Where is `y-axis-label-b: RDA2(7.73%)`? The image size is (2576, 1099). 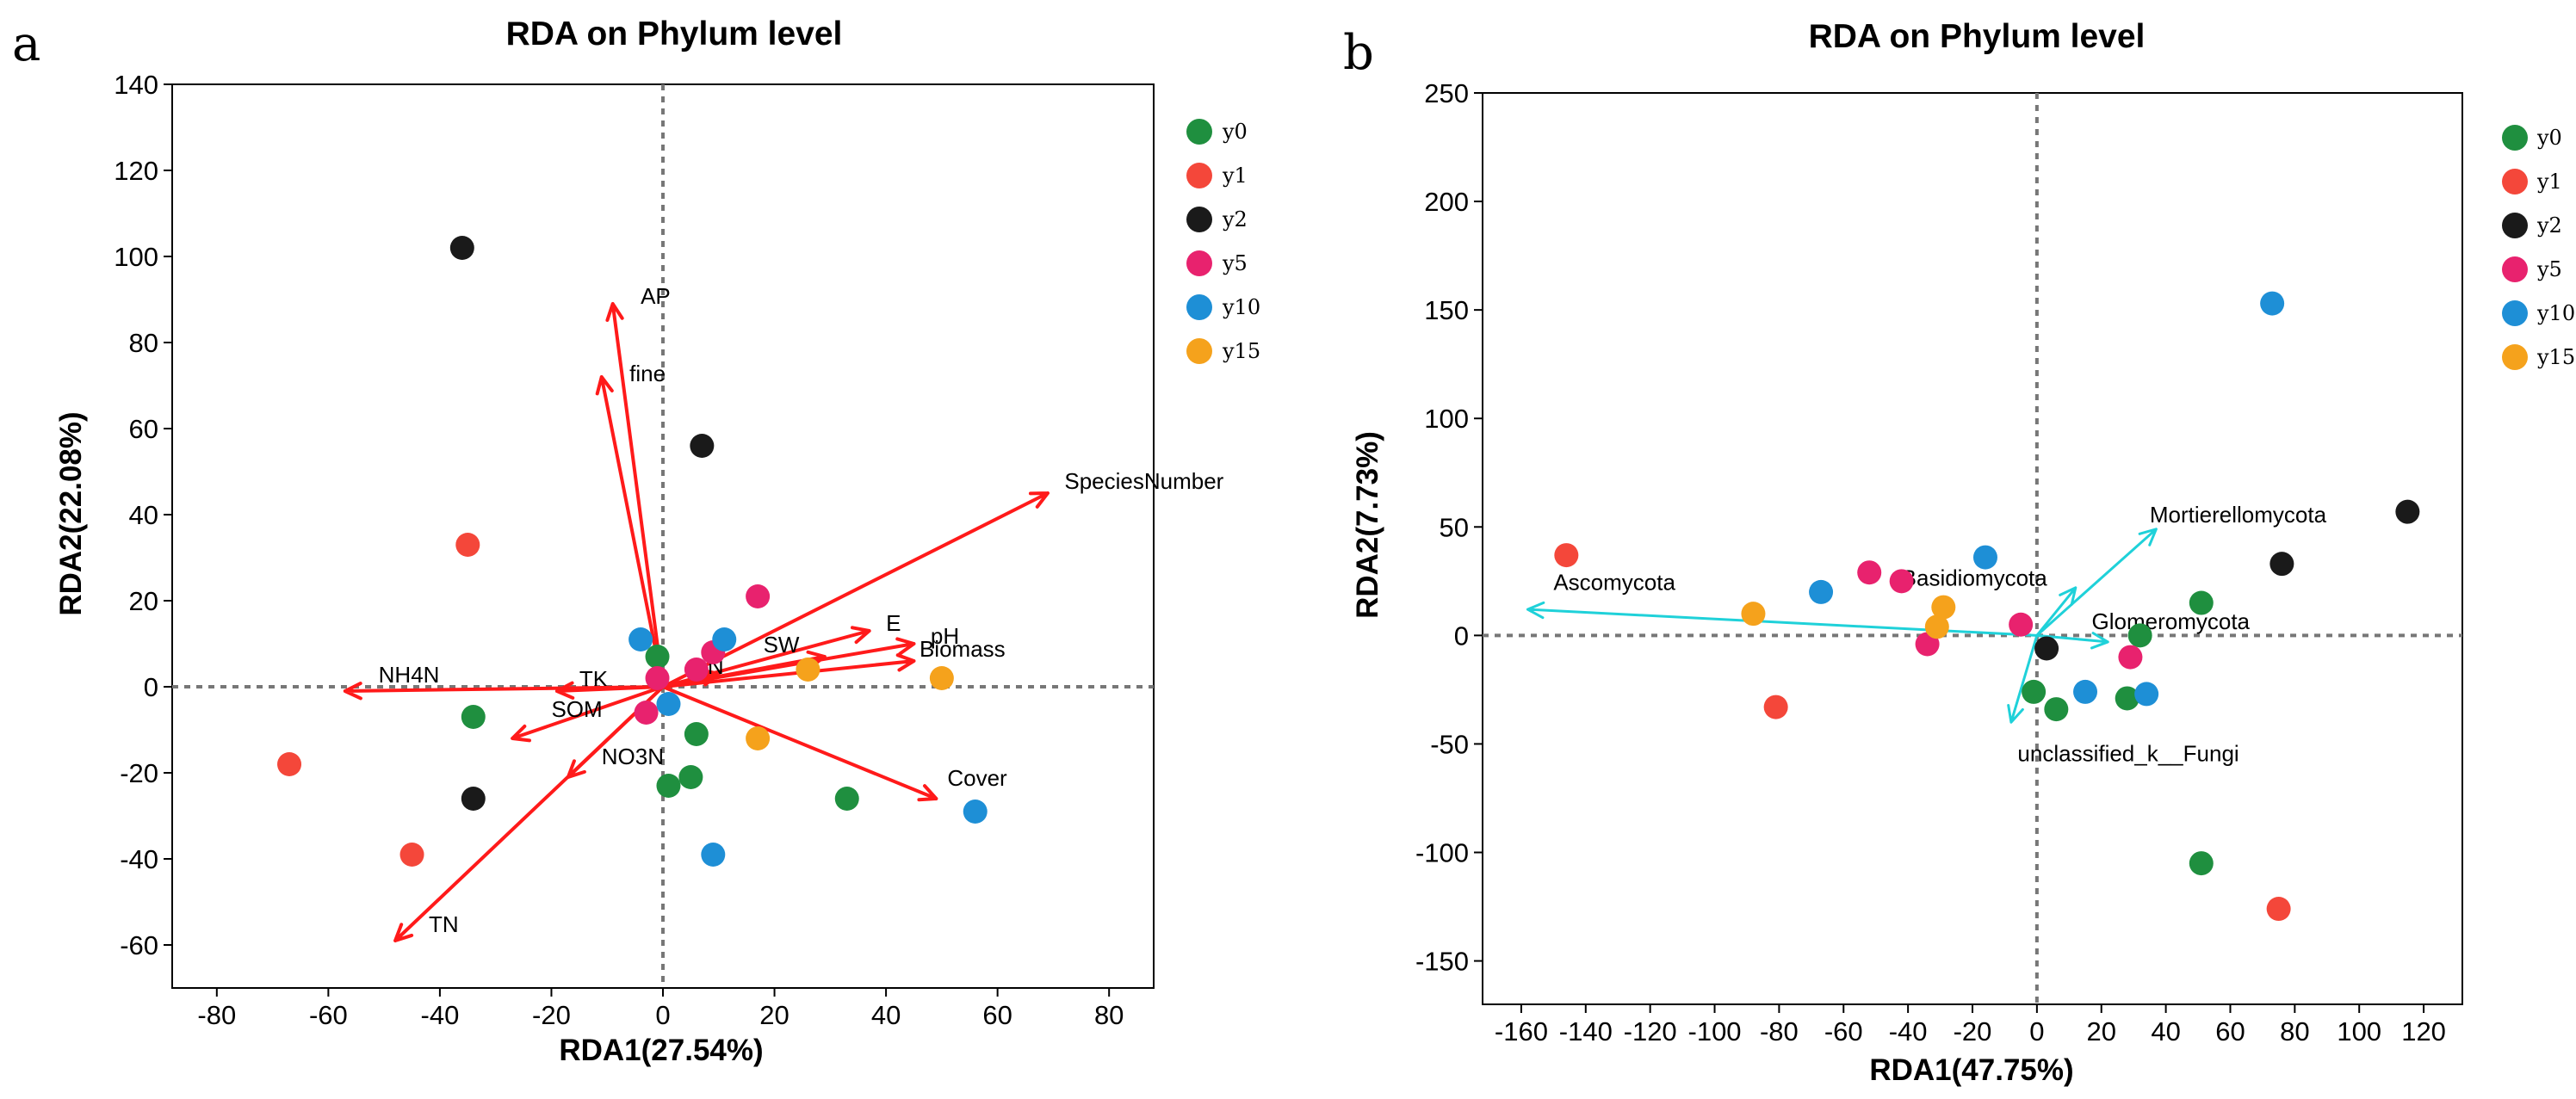 y-axis-label-b: RDA2(7.73%) is located at coordinates (1368, 525).